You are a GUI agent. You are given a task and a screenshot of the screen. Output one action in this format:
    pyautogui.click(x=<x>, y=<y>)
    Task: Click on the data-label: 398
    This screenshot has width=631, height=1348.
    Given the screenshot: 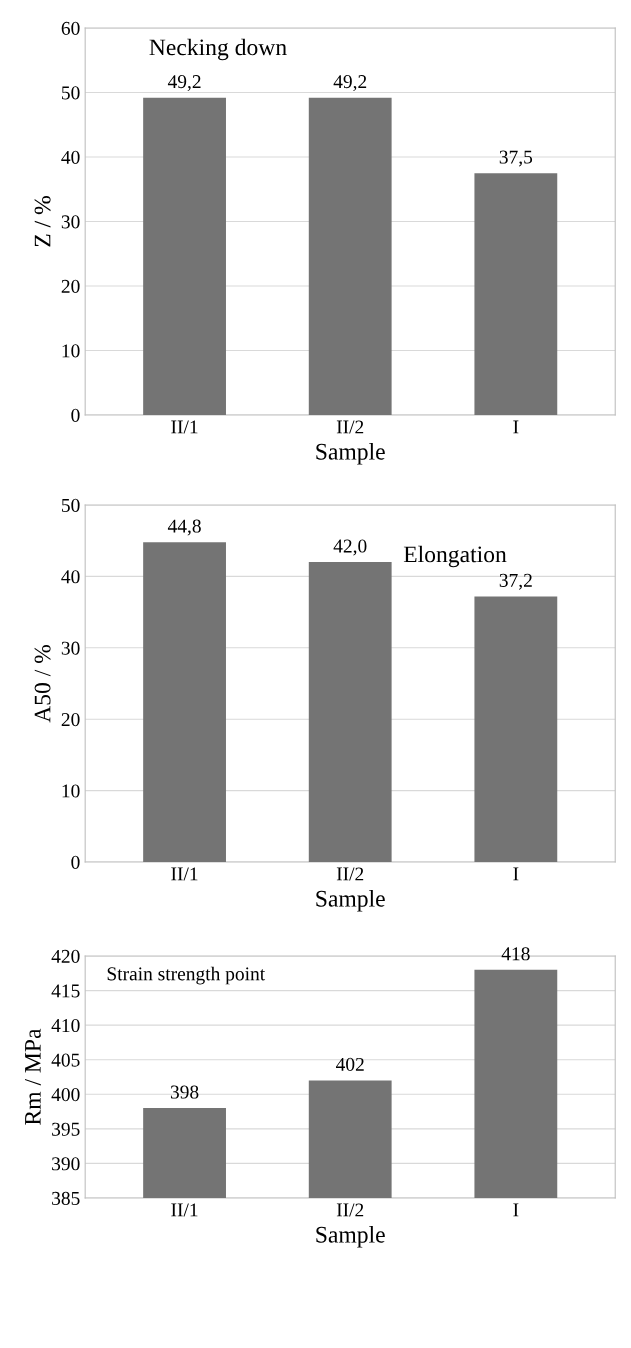 What is the action you would take?
    pyautogui.click(x=184, y=1092)
    